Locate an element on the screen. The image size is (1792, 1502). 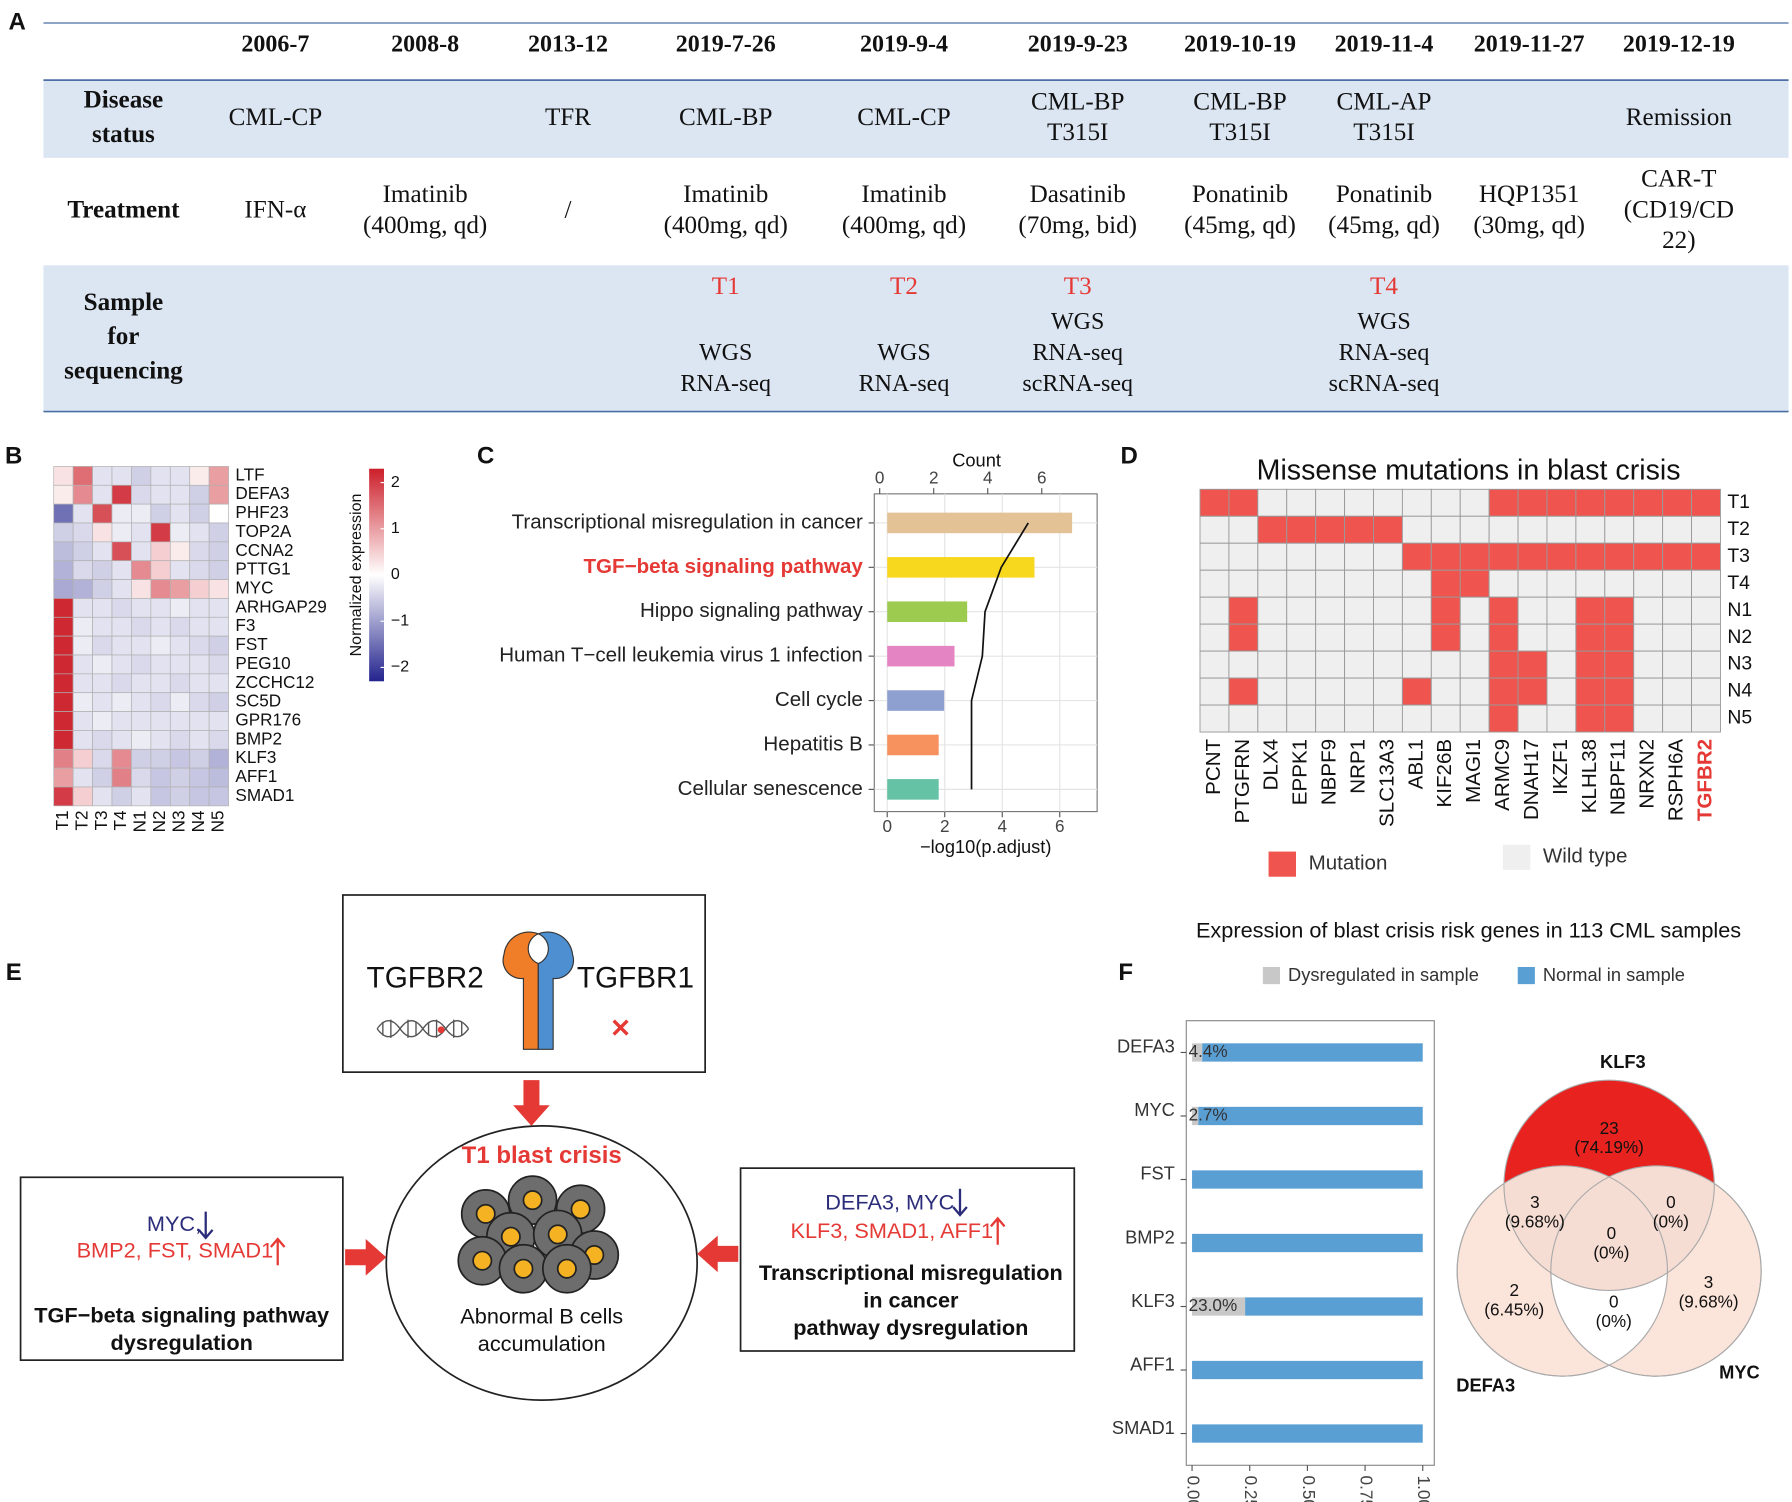
cell-text: CML-CP is located at coordinates (276, 117).